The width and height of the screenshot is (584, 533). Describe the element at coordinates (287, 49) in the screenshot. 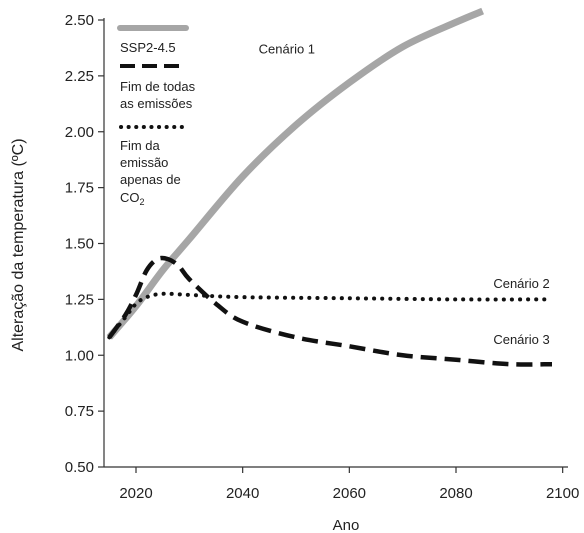

I see `scenario-label-ssp: Cenário 1` at that location.